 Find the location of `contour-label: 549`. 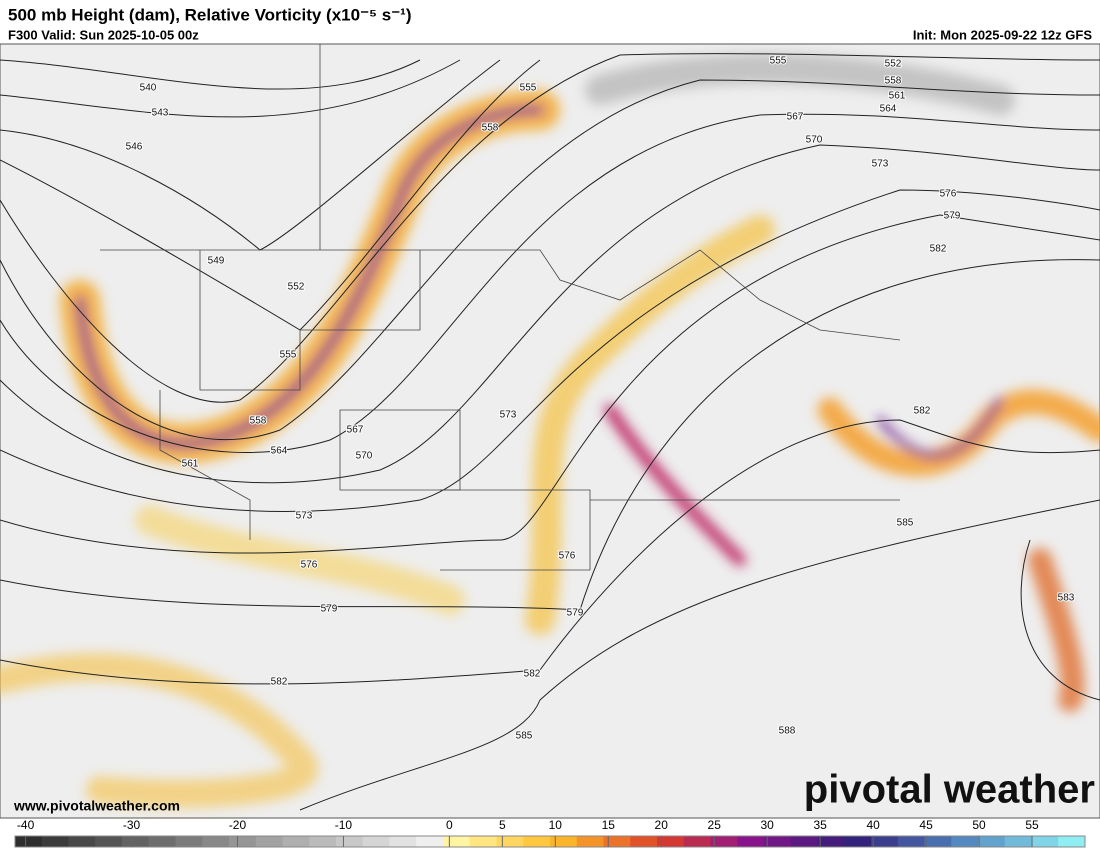

contour-label: 549 is located at coordinates (216, 261).